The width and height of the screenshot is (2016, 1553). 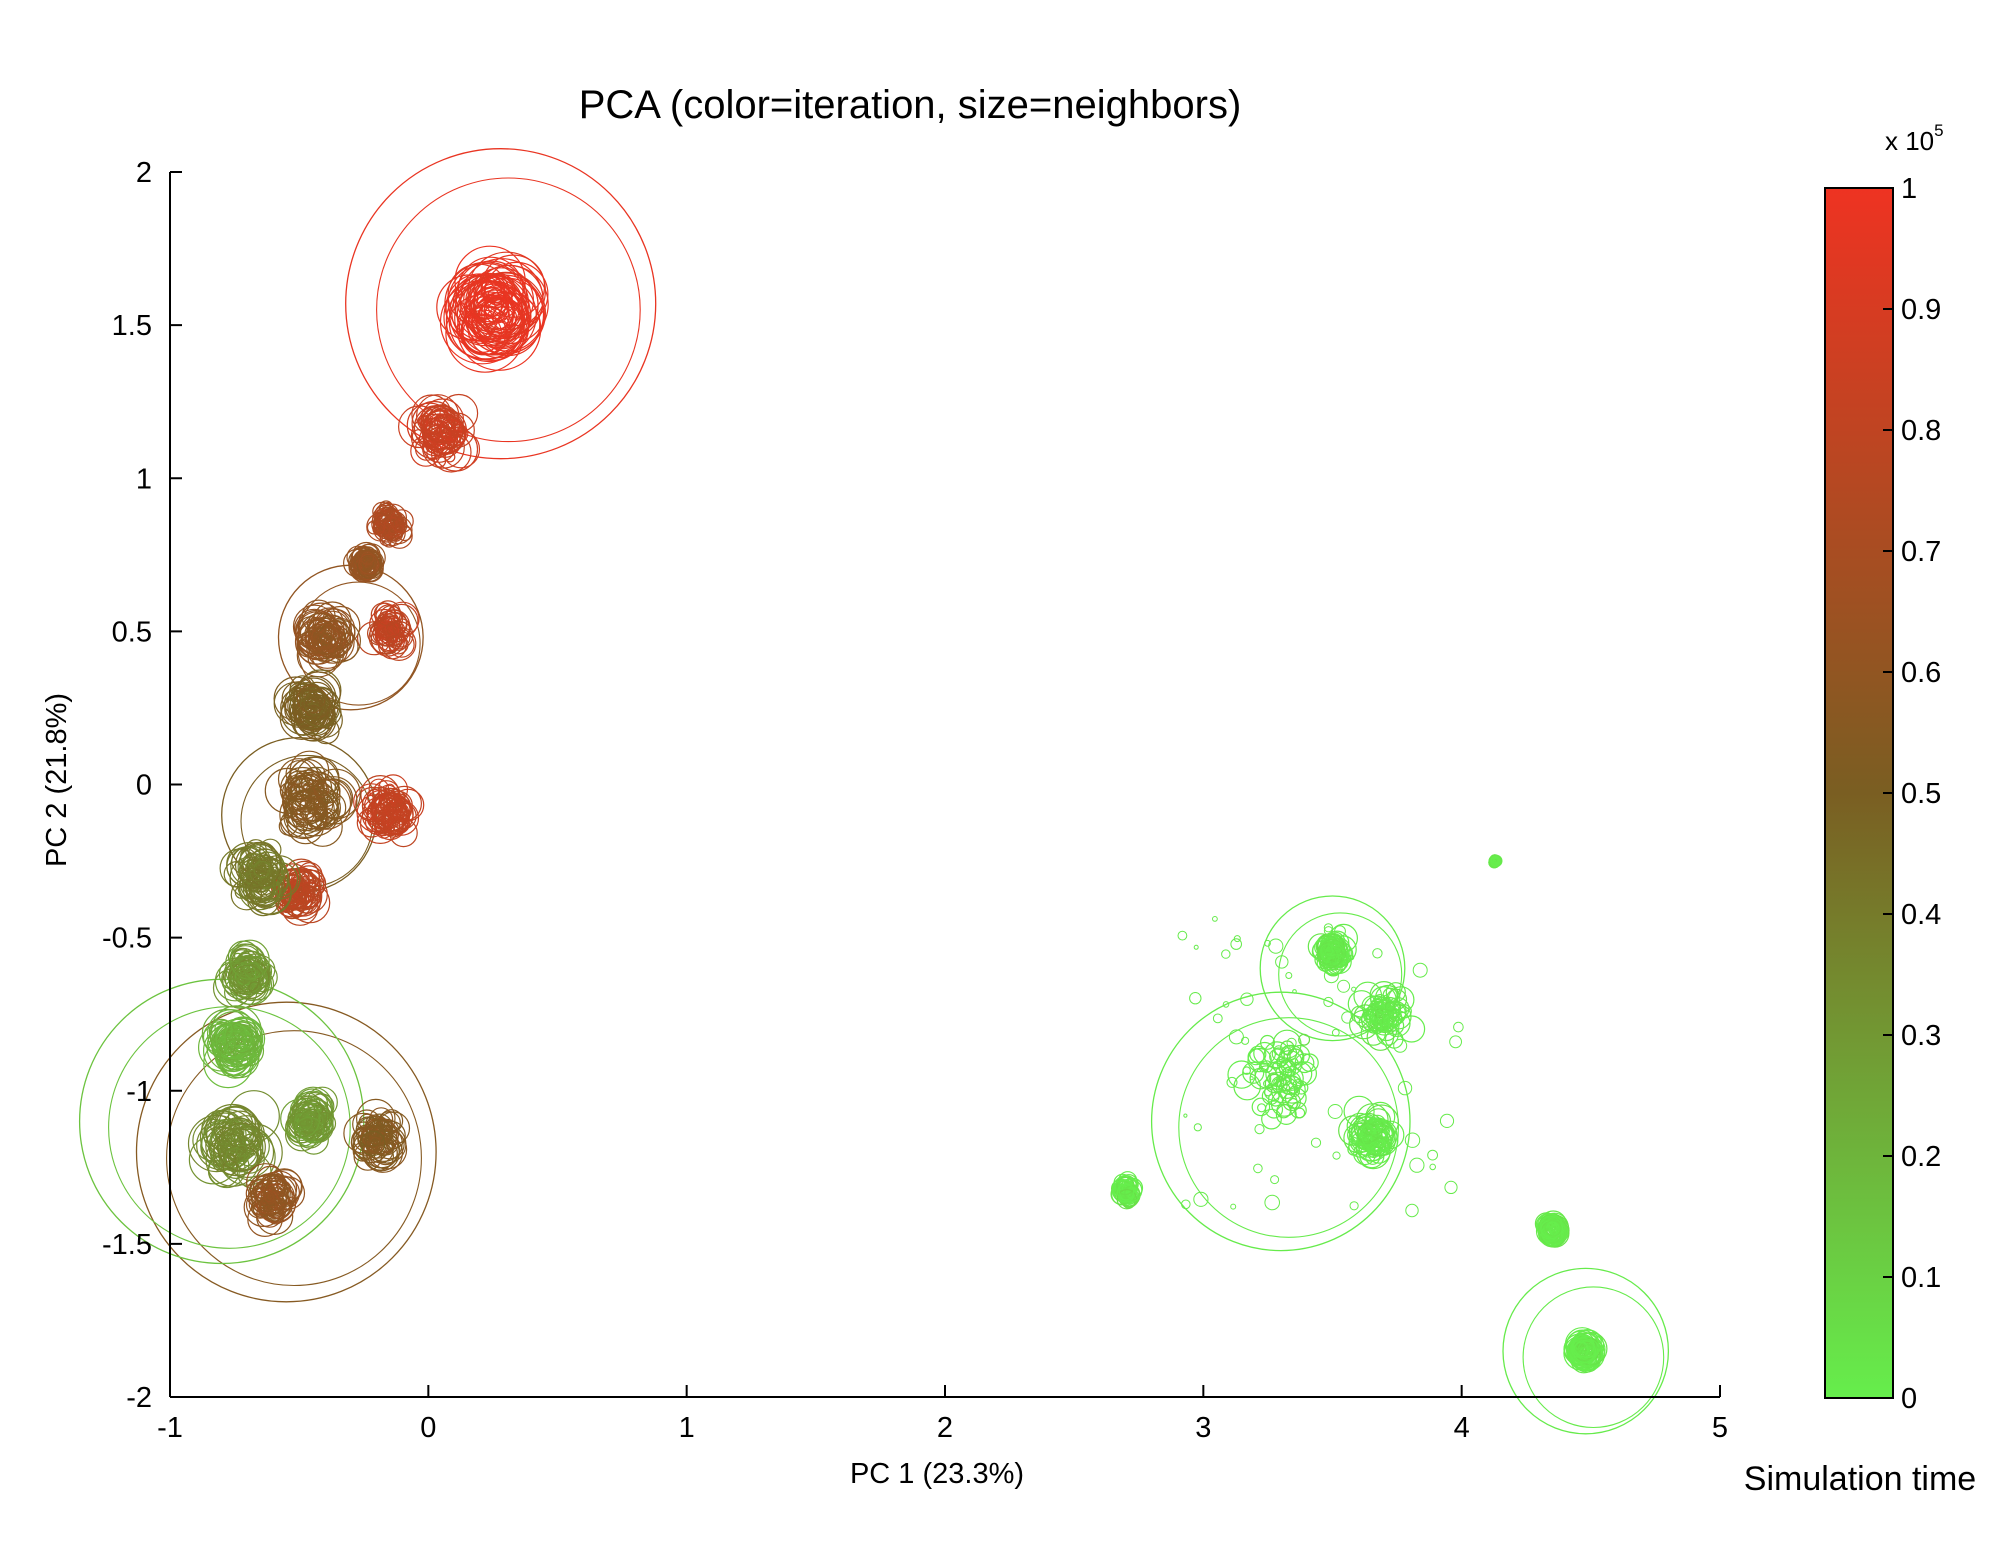 What do you see at coordinates (1921, 552) in the screenshot?
I see `colorbar-tick-label: 0.7` at bounding box center [1921, 552].